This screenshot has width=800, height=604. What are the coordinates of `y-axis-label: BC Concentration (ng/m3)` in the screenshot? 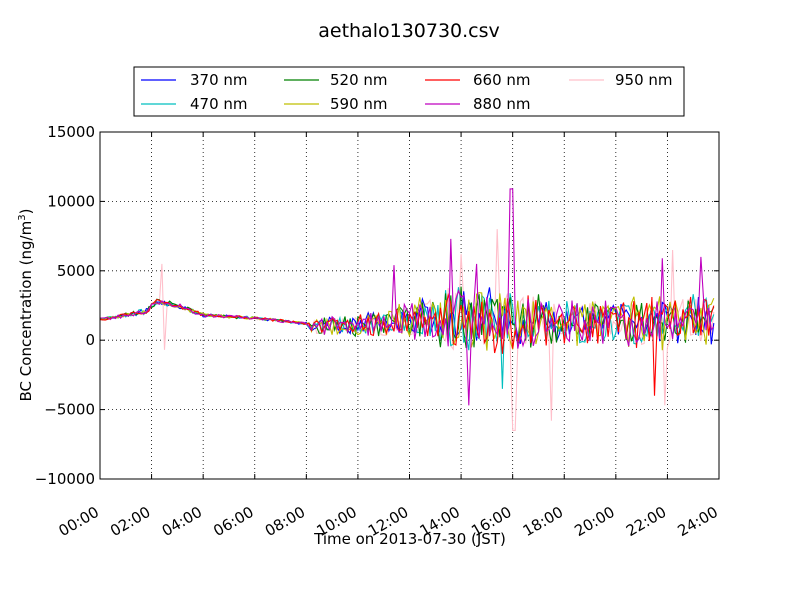 It's located at (26, 305).